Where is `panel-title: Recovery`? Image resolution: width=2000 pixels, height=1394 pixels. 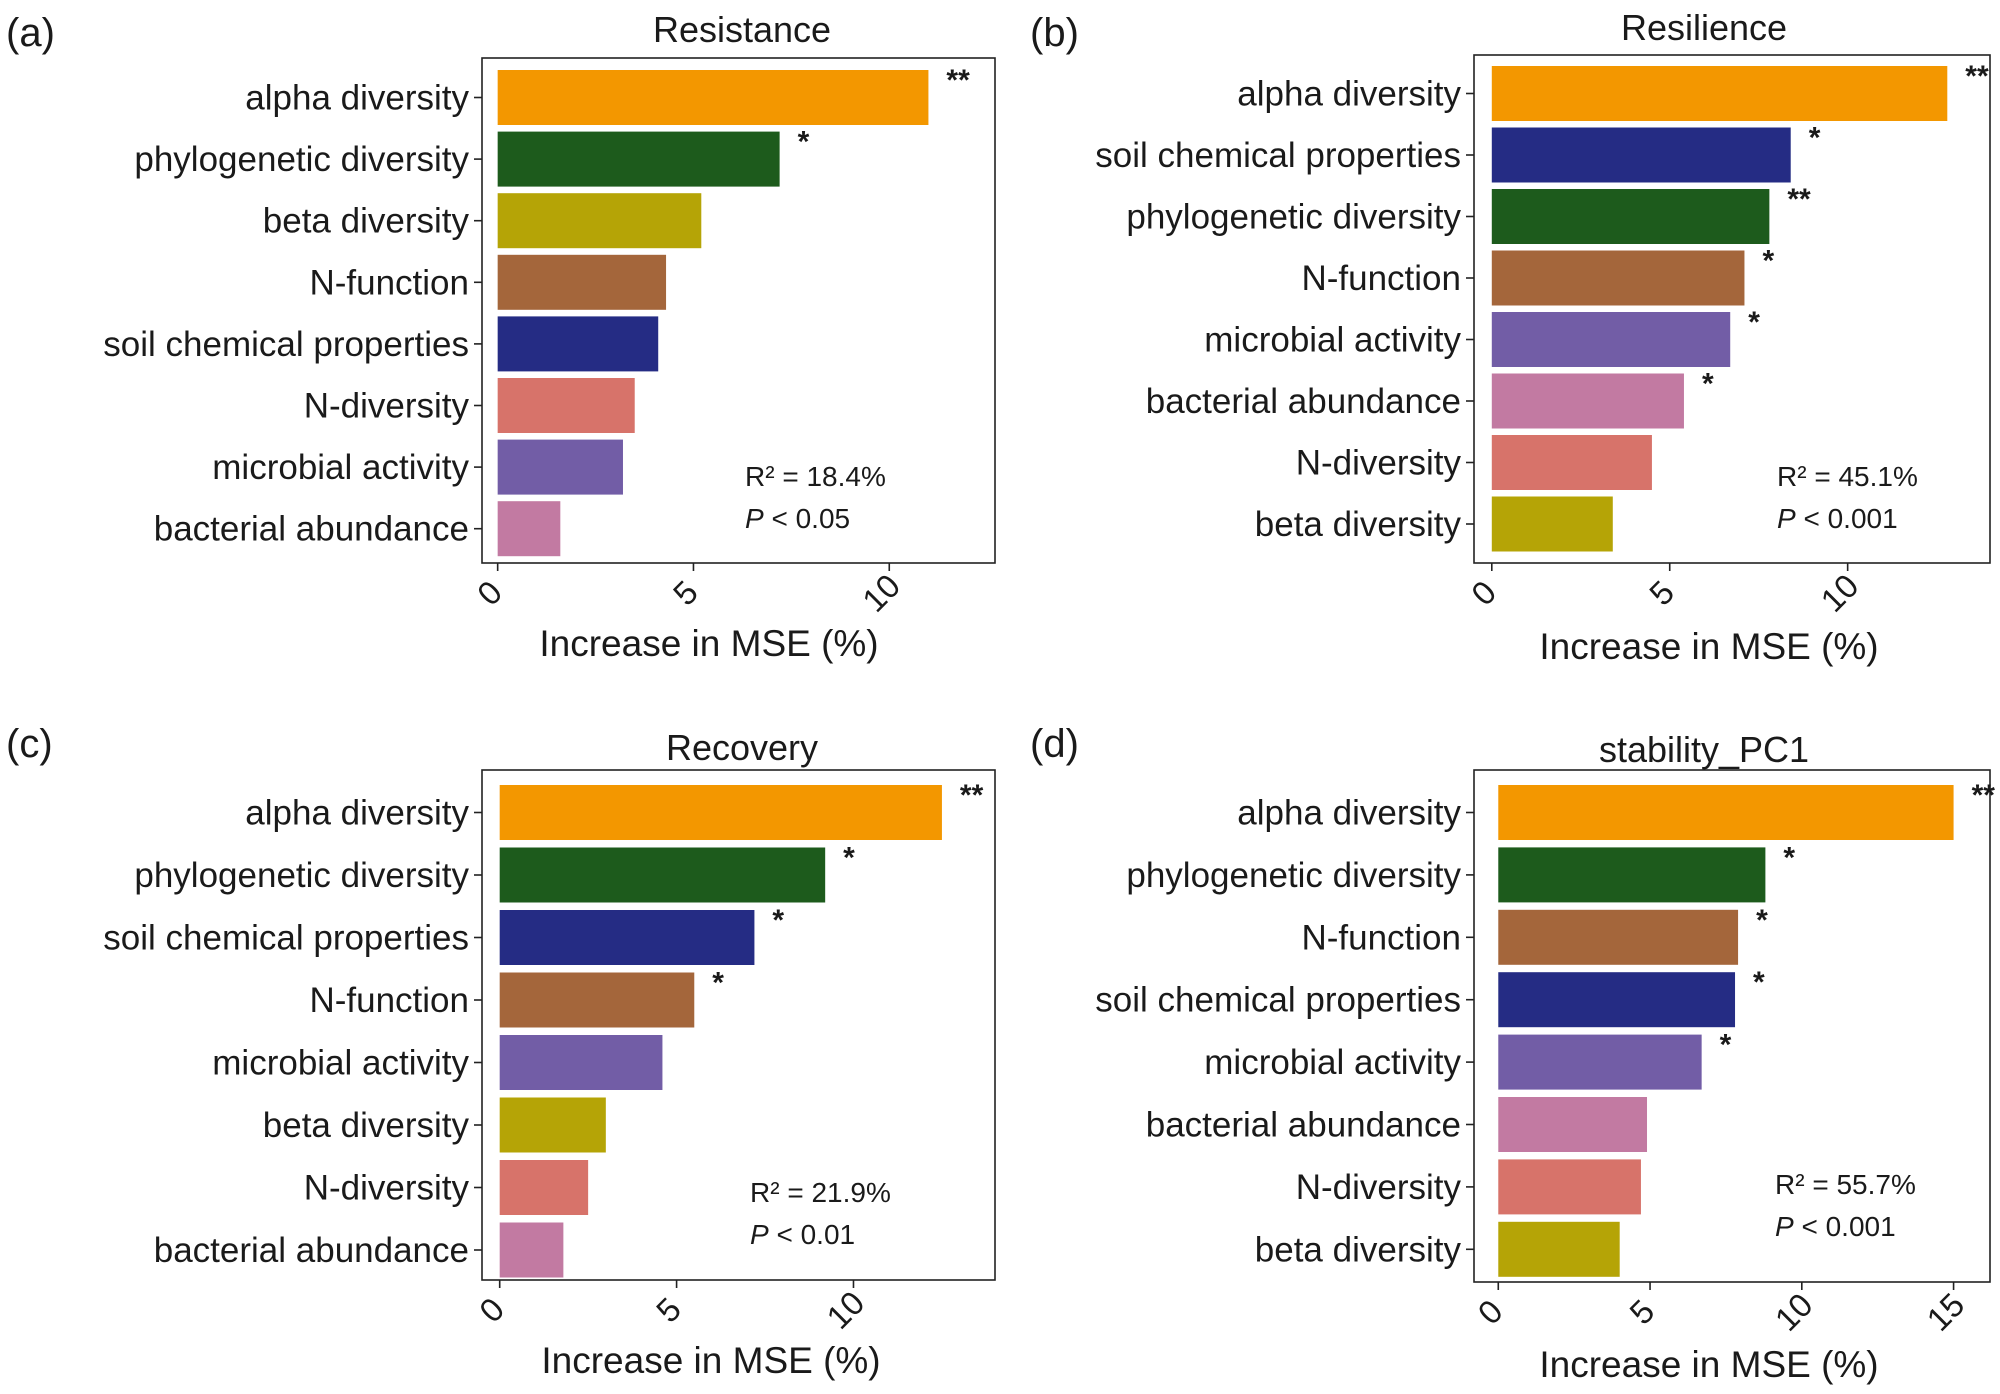
panel-title: Recovery is located at coordinates (742, 747).